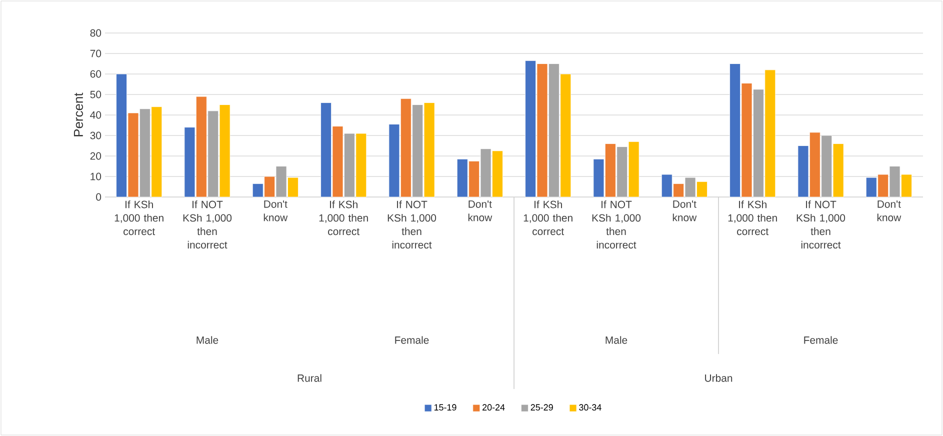 This screenshot has width=943, height=436. I want to click on y-axis-title: Percent, so click(79, 114).